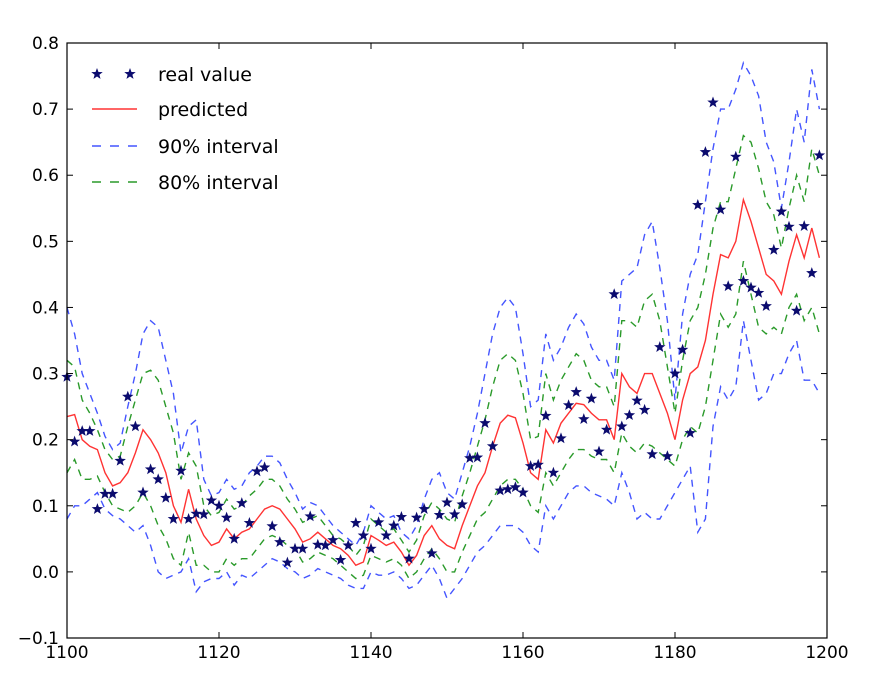  What do you see at coordinates (113, 73) in the screenshot?
I see `legend-swatch-real-value` at bounding box center [113, 73].